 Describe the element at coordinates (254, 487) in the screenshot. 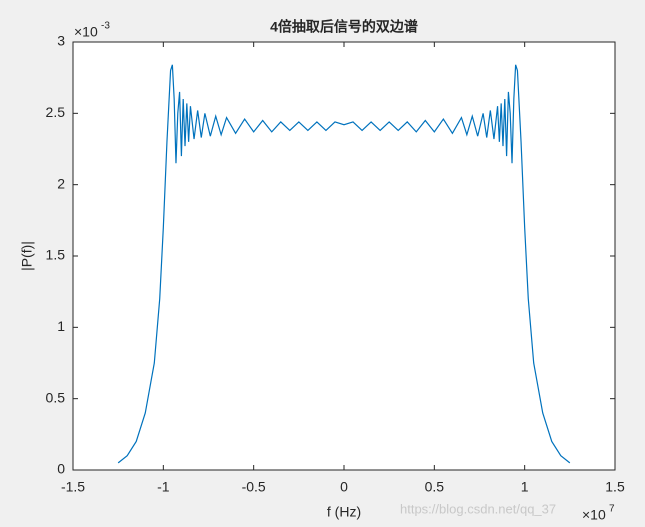

I see `x-tick-label: -0.5` at that location.